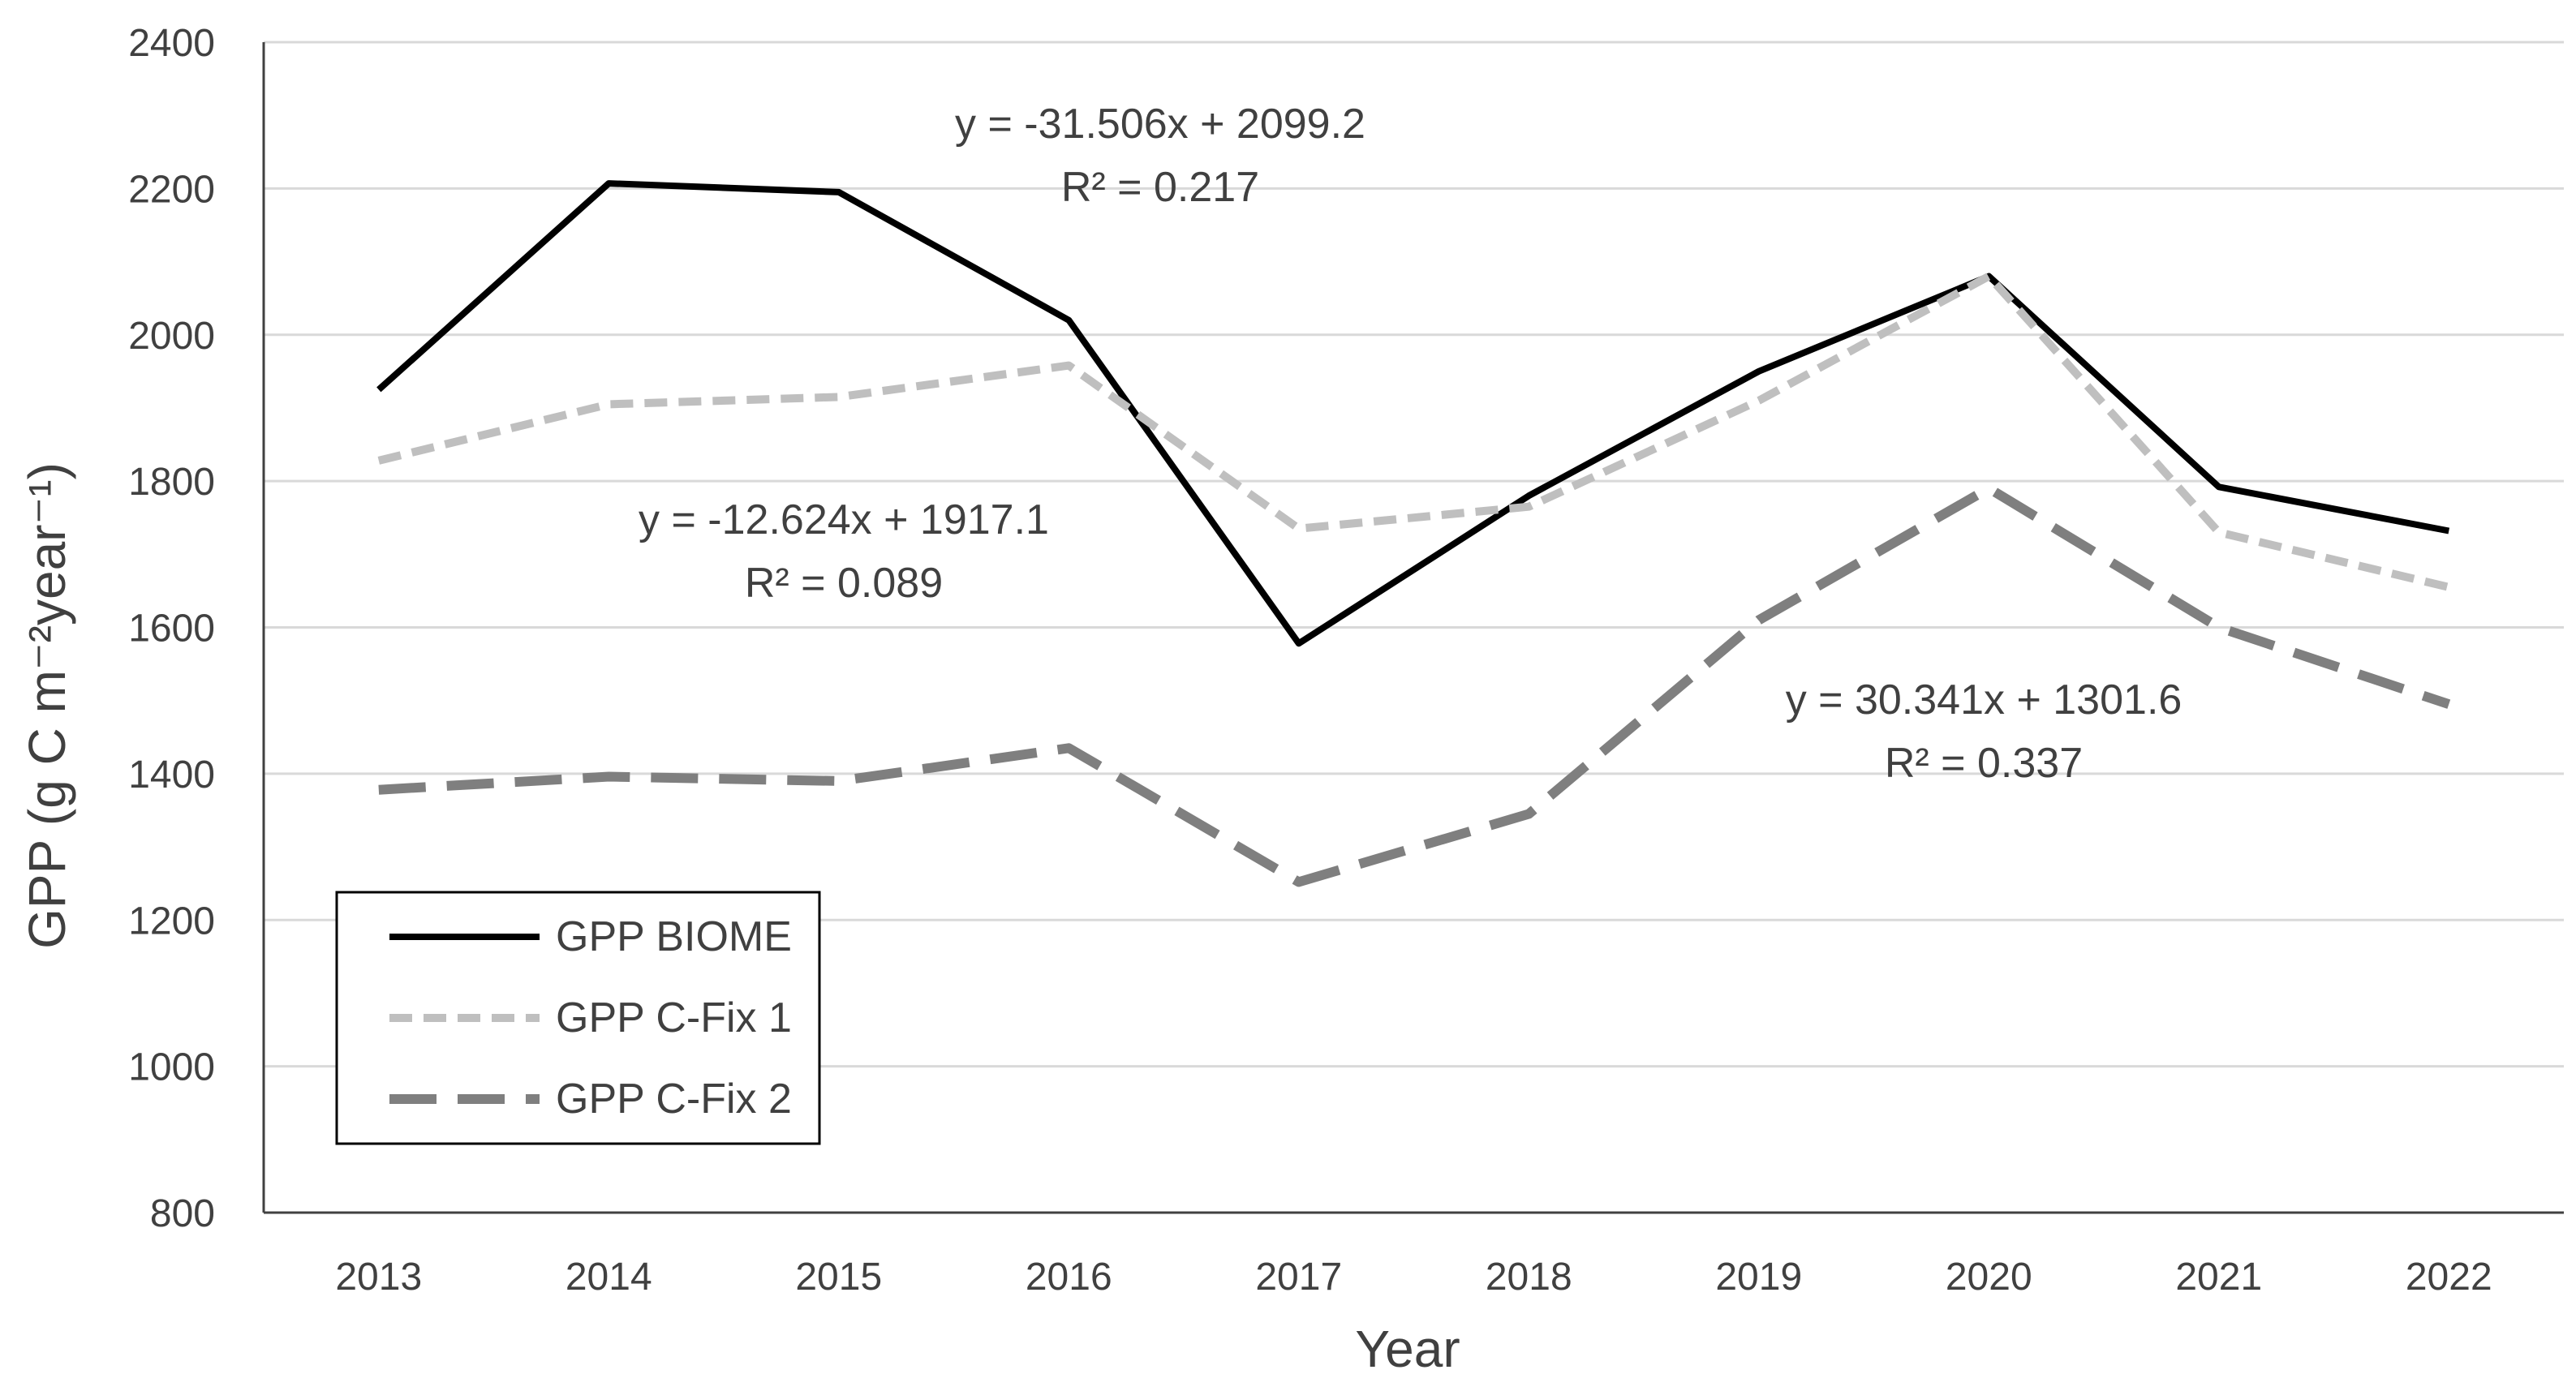 Image resolution: width=2576 pixels, height=1387 pixels. I want to click on y-tick-label: 2200, so click(171, 189).